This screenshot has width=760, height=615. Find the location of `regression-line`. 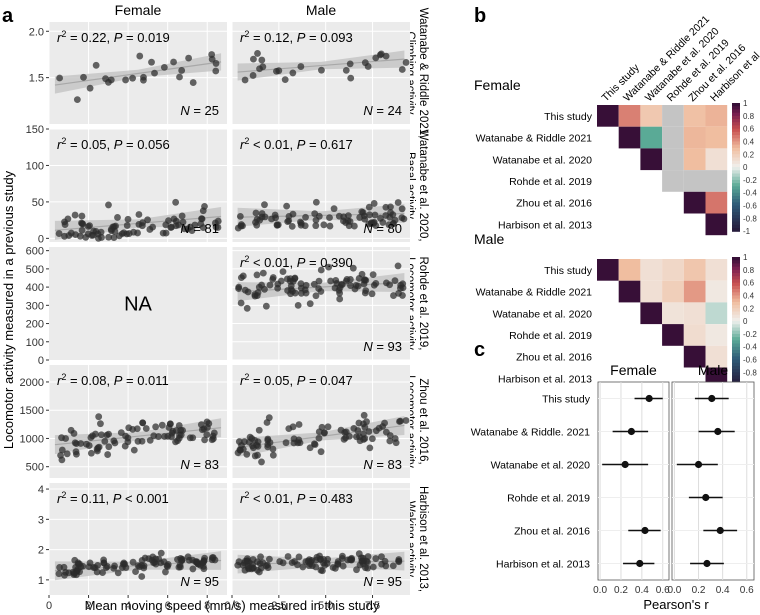

regression-line is located at coordinates (138, 73).